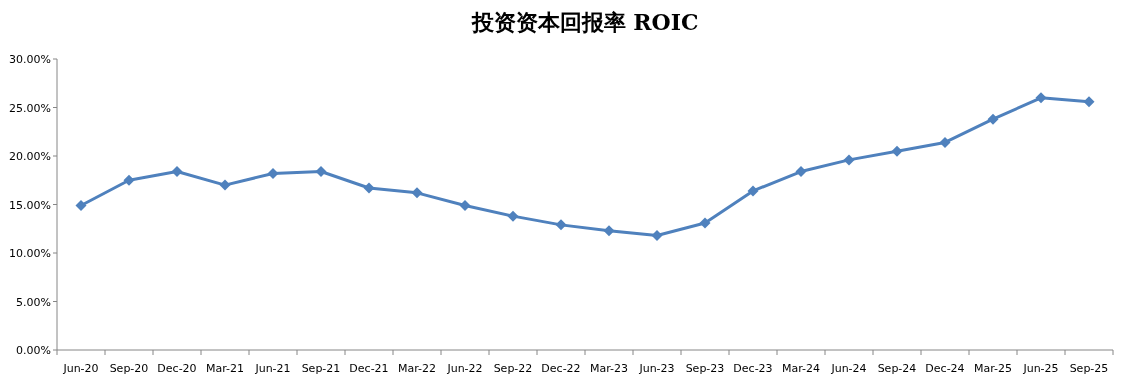  What do you see at coordinates (369, 368) in the screenshot?
I see `x-tick-label: Dec-21` at bounding box center [369, 368].